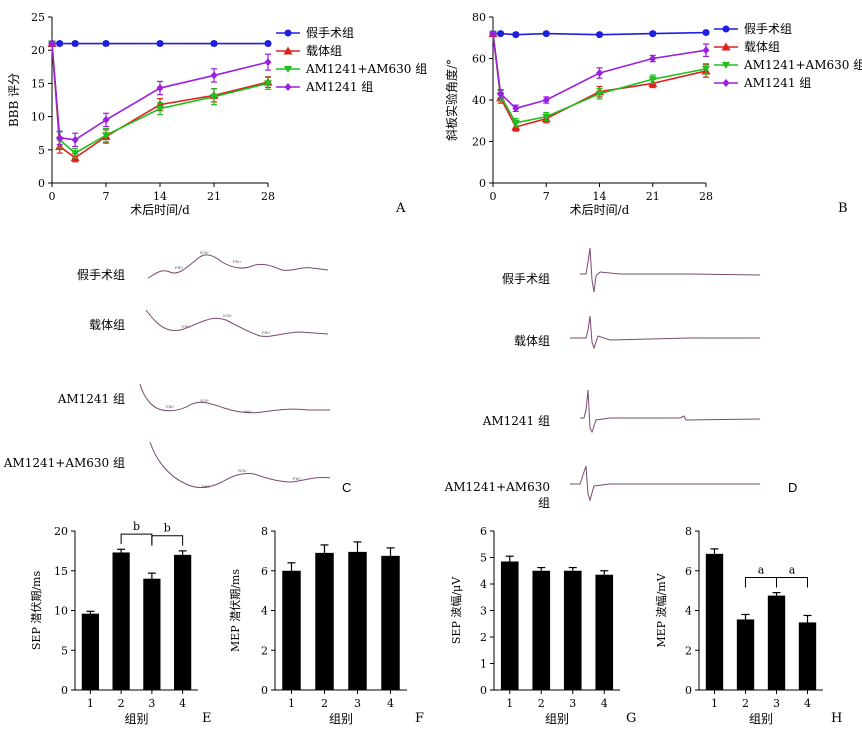 This screenshot has height=736, width=862. I want to click on x-axis-label: 术后时间/d, so click(160, 210).